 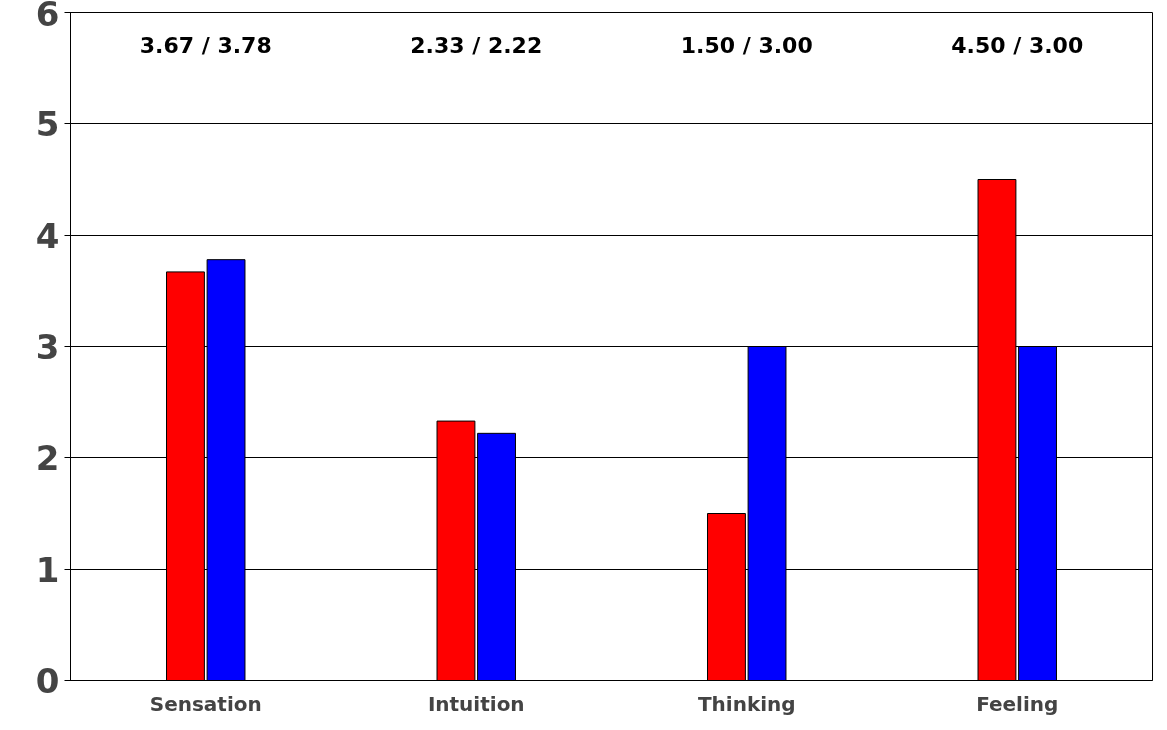 I want to click on y-tick-label: 1, so click(x=47, y=569).